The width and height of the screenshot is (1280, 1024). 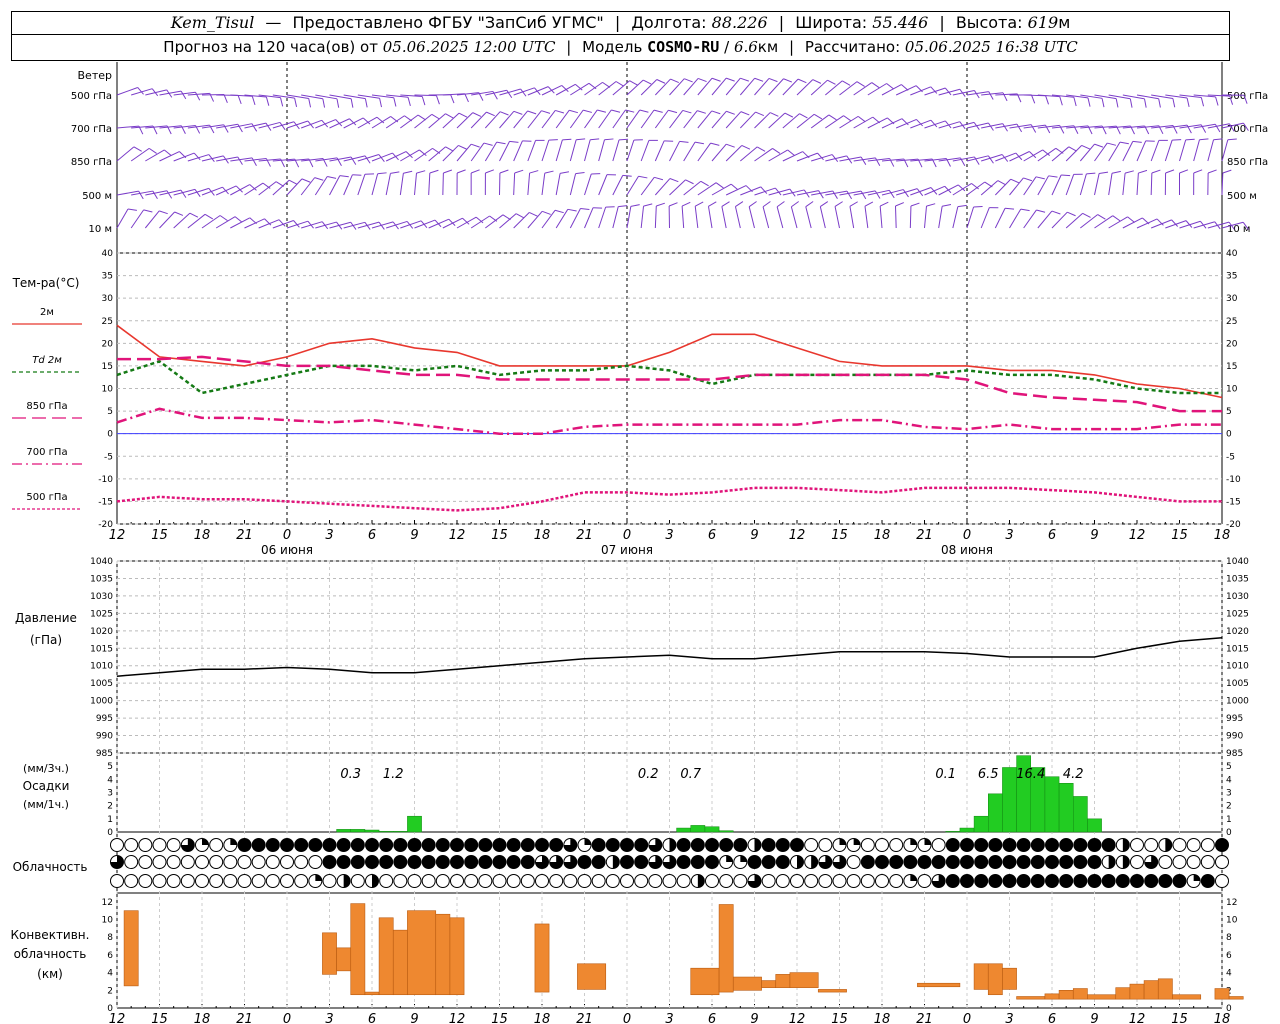 I want to click on wind-level-label-right: 500 гПа, so click(x=1247, y=96).